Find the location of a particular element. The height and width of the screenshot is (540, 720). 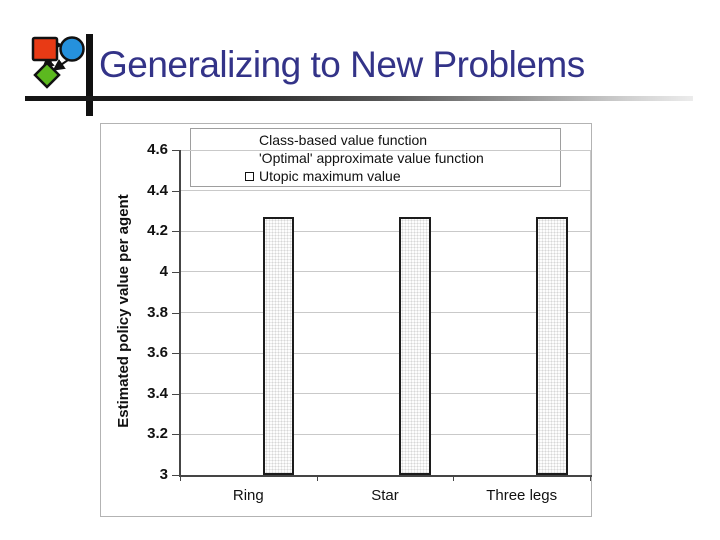

logo-graph-icon is located at coordinates (58, 62).